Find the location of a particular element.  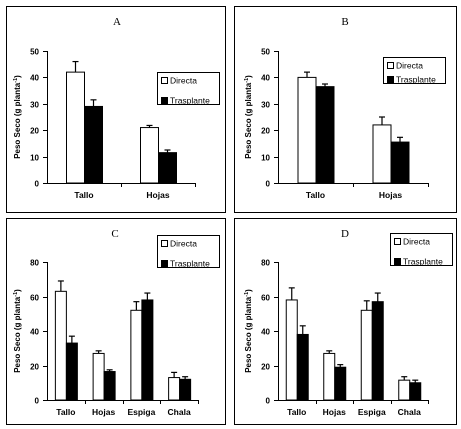

panel-title: A is located at coordinates (117, 22).